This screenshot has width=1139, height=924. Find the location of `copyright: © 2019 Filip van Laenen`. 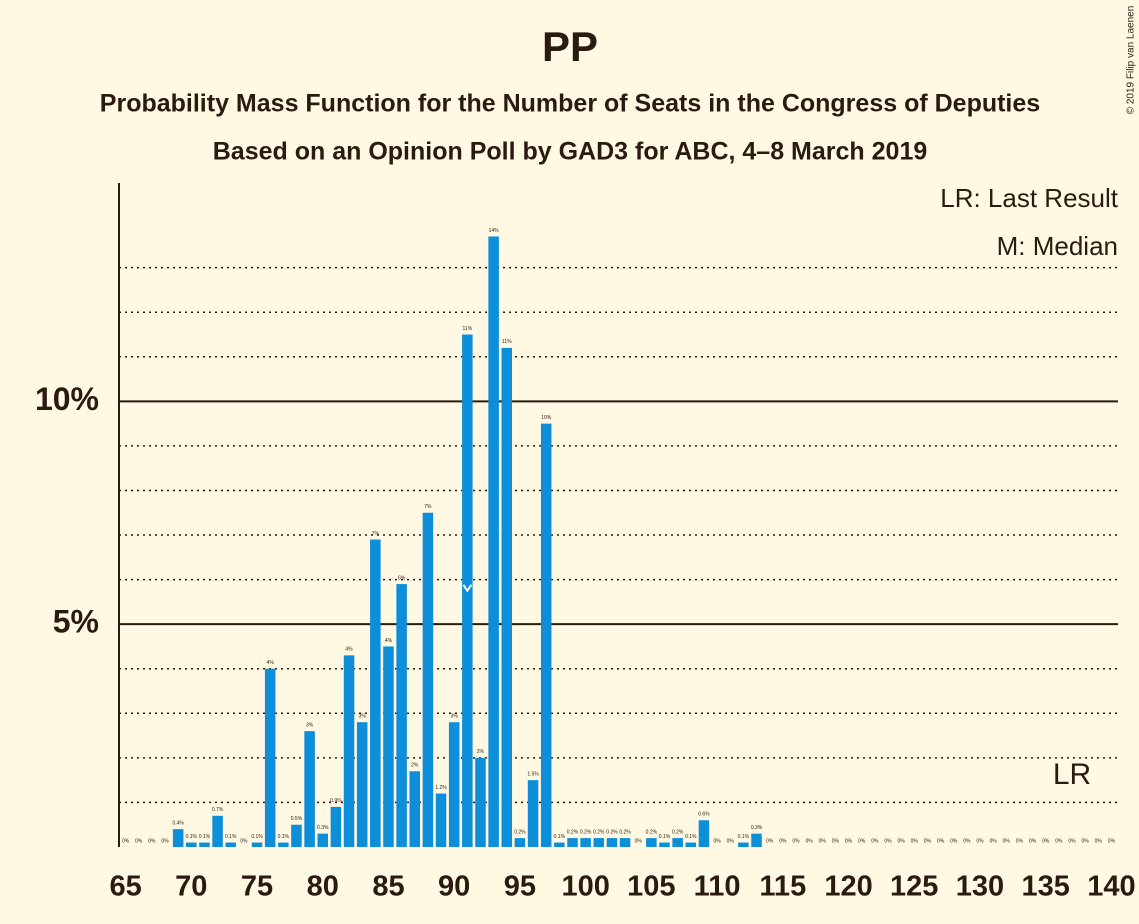

copyright: © 2019 Filip van Laenen is located at coordinates (1131, 60).